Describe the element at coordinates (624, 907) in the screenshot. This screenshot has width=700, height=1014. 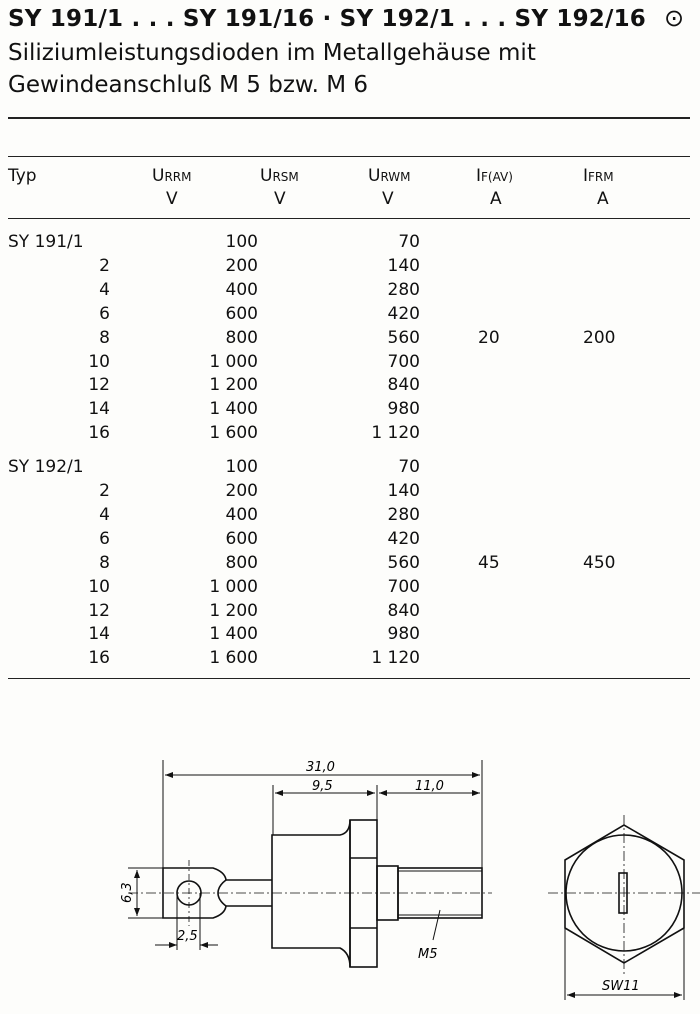
I see `end-view` at that location.